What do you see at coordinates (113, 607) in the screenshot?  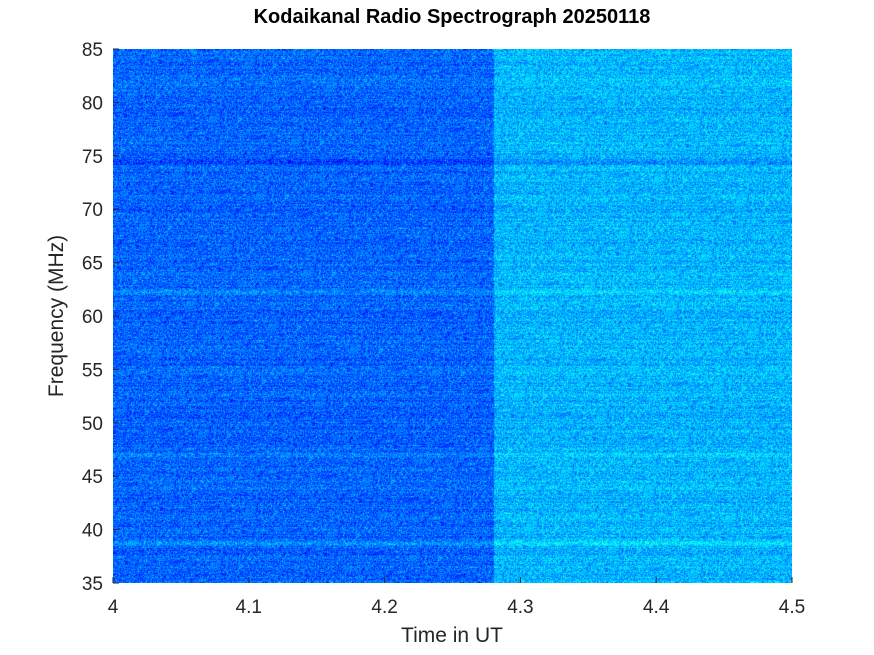 I see `x-tick-label: 4` at bounding box center [113, 607].